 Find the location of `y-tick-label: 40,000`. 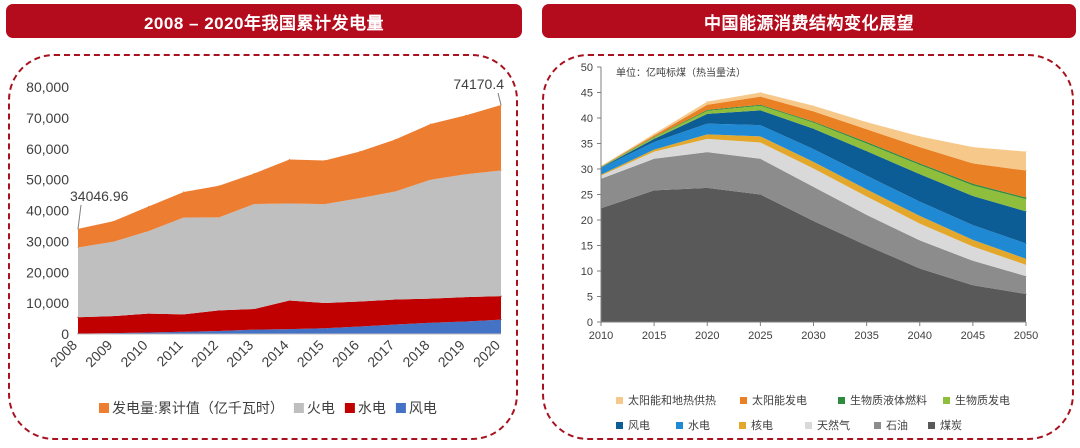

y-tick-label: 40,000 is located at coordinates (47, 211).